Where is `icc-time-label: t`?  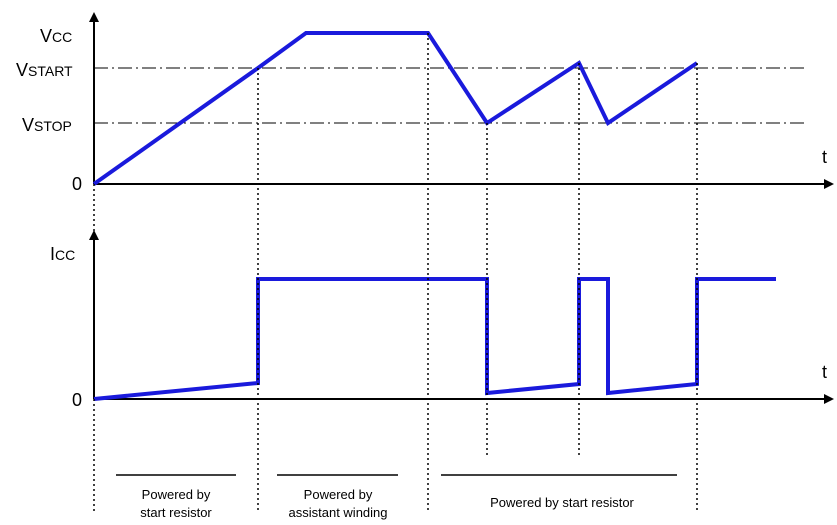 icc-time-label: t is located at coordinates (824, 372).